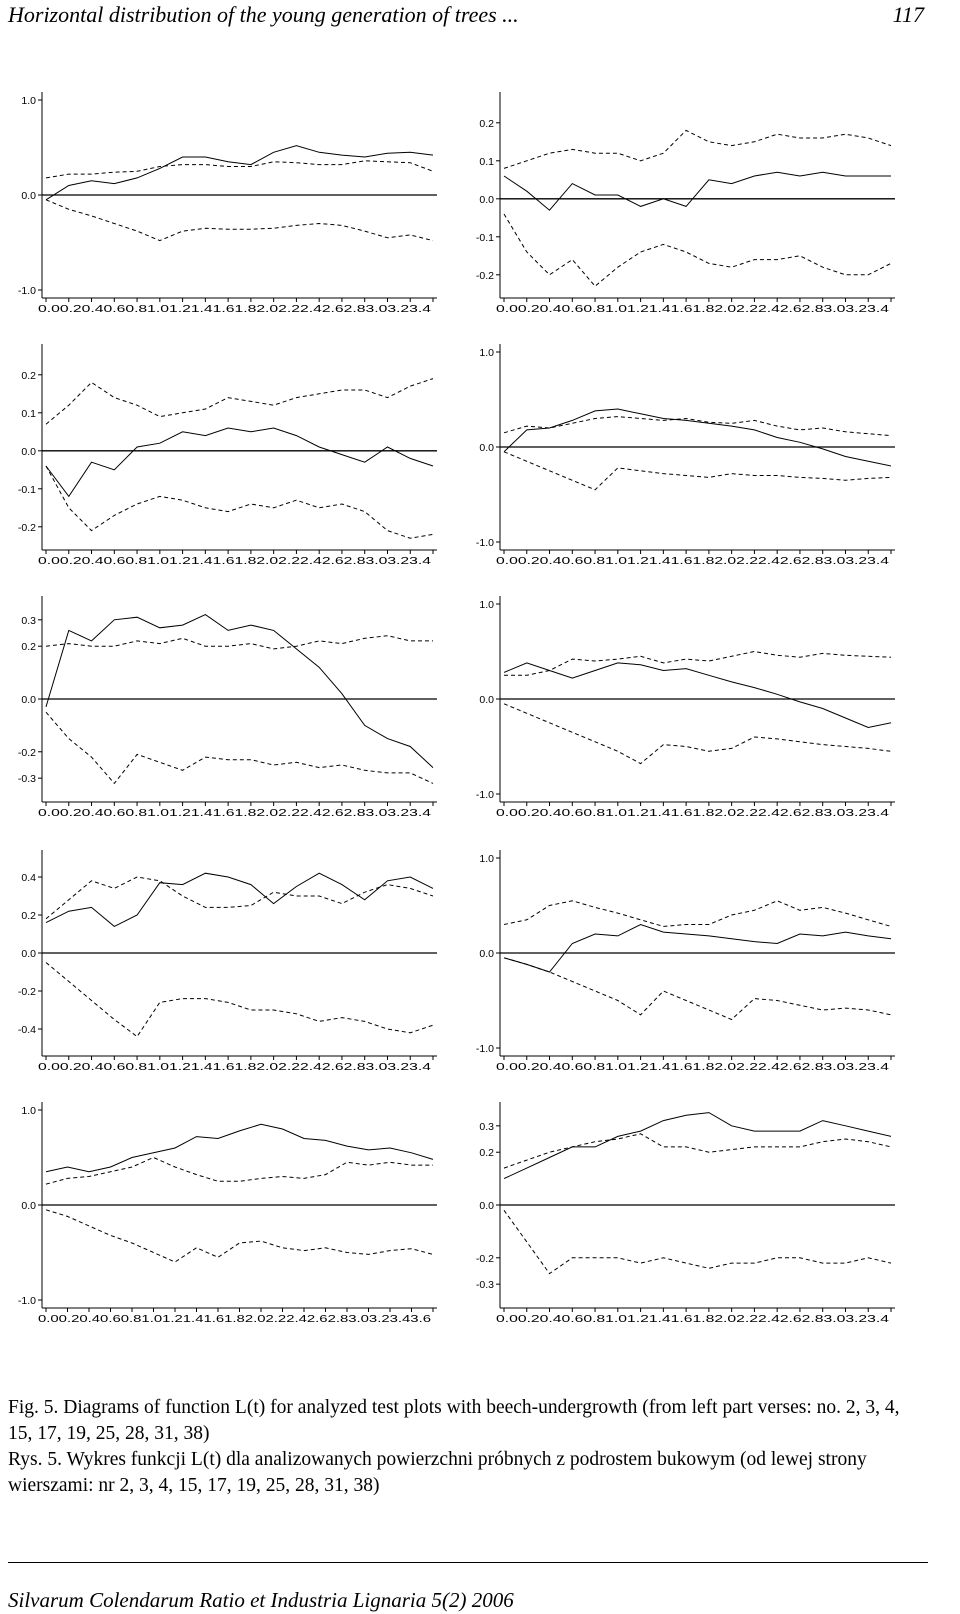 The width and height of the screenshot is (960, 1614). What do you see at coordinates (27, 1030) in the screenshot?
I see `y-tick-label: -0.4` at bounding box center [27, 1030].